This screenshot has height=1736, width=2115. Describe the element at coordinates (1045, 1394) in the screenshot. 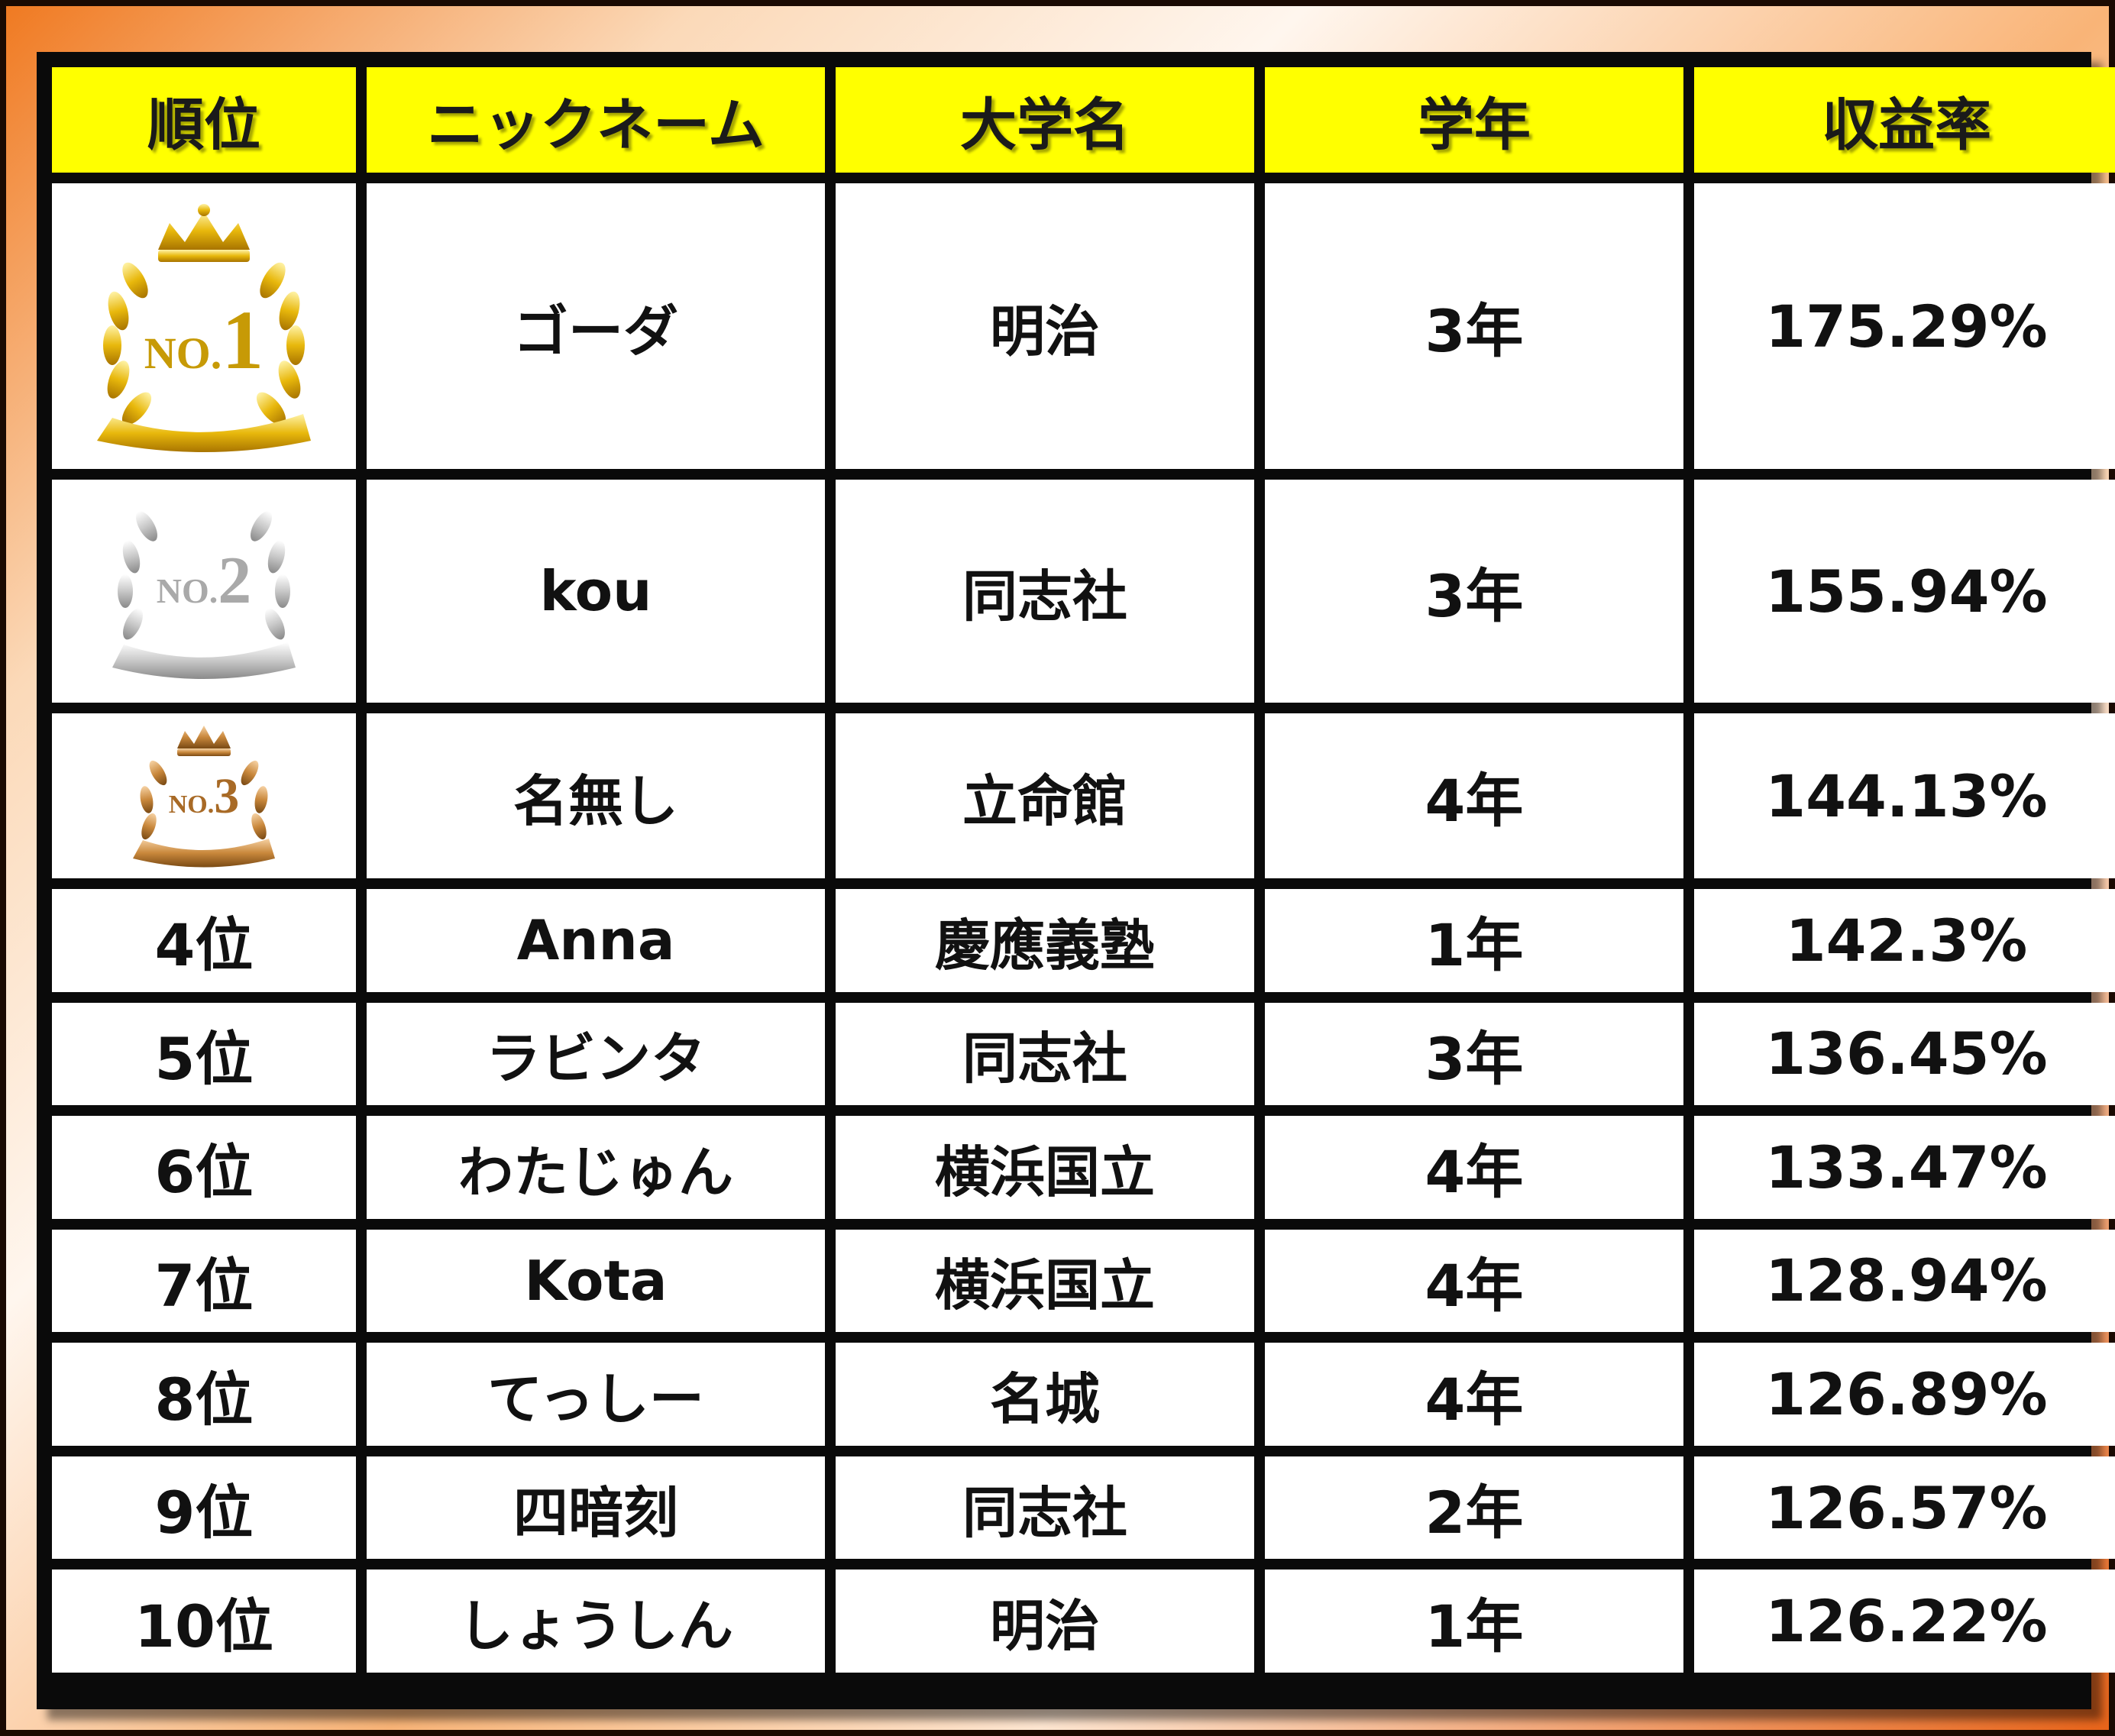

I see `university-cell: 名城` at that location.